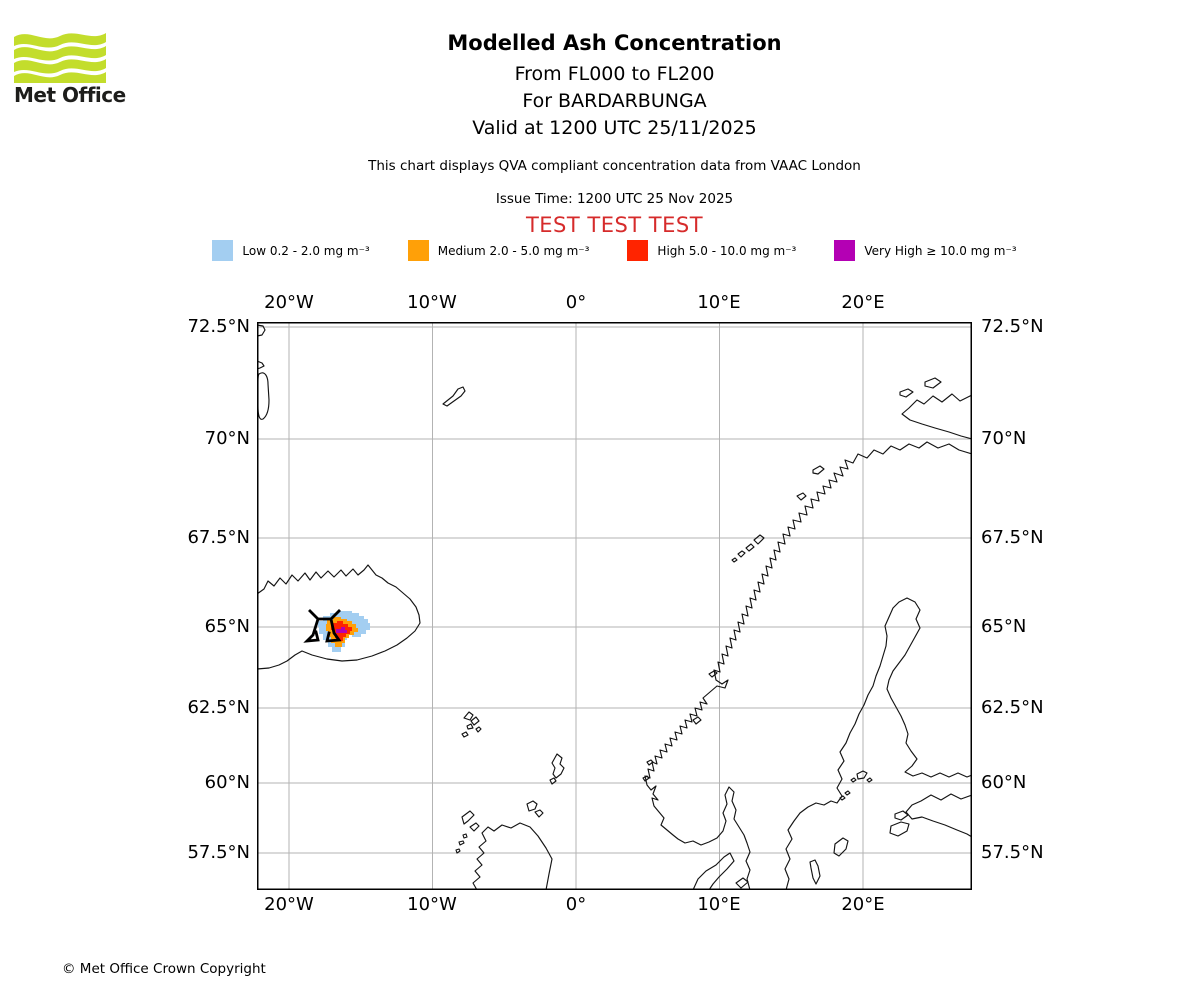 The height and width of the screenshot is (1000, 1200). Describe the element at coordinates (940, 250) in the screenshot. I see `very-high-label: Very High ≥ 10.0 mg m⁻³` at that location.